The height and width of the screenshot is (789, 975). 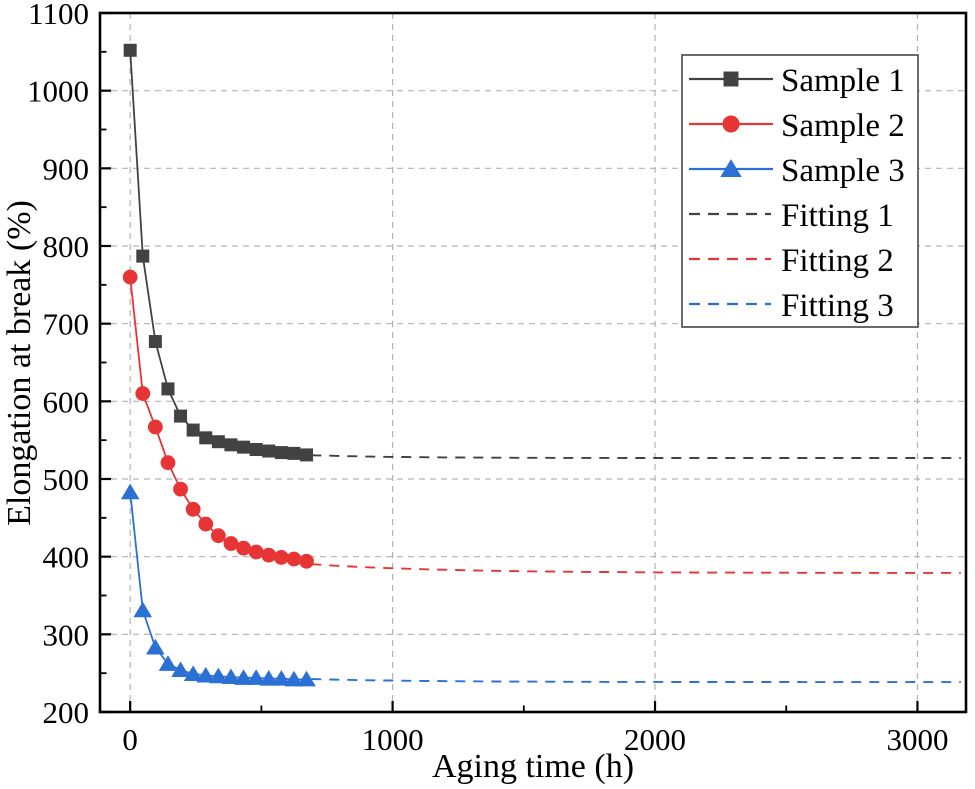 I want to click on legend-label: Sample 1, so click(x=843, y=81).